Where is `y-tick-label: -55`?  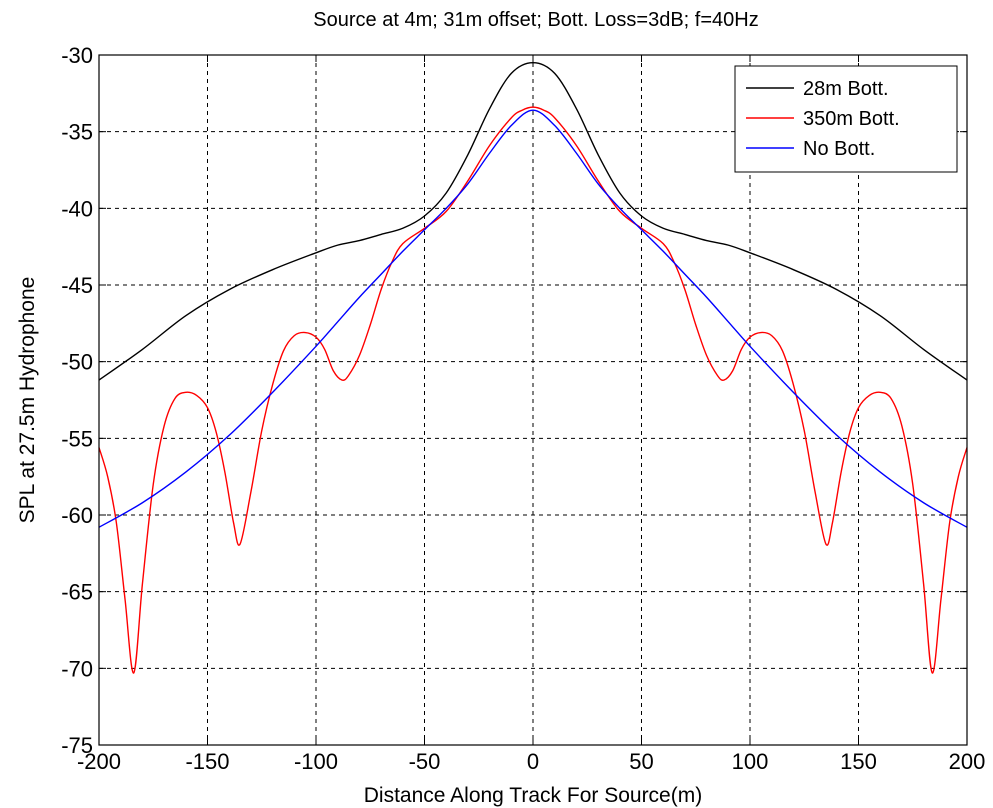 y-tick-label: -55 is located at coordinates (77, 438).